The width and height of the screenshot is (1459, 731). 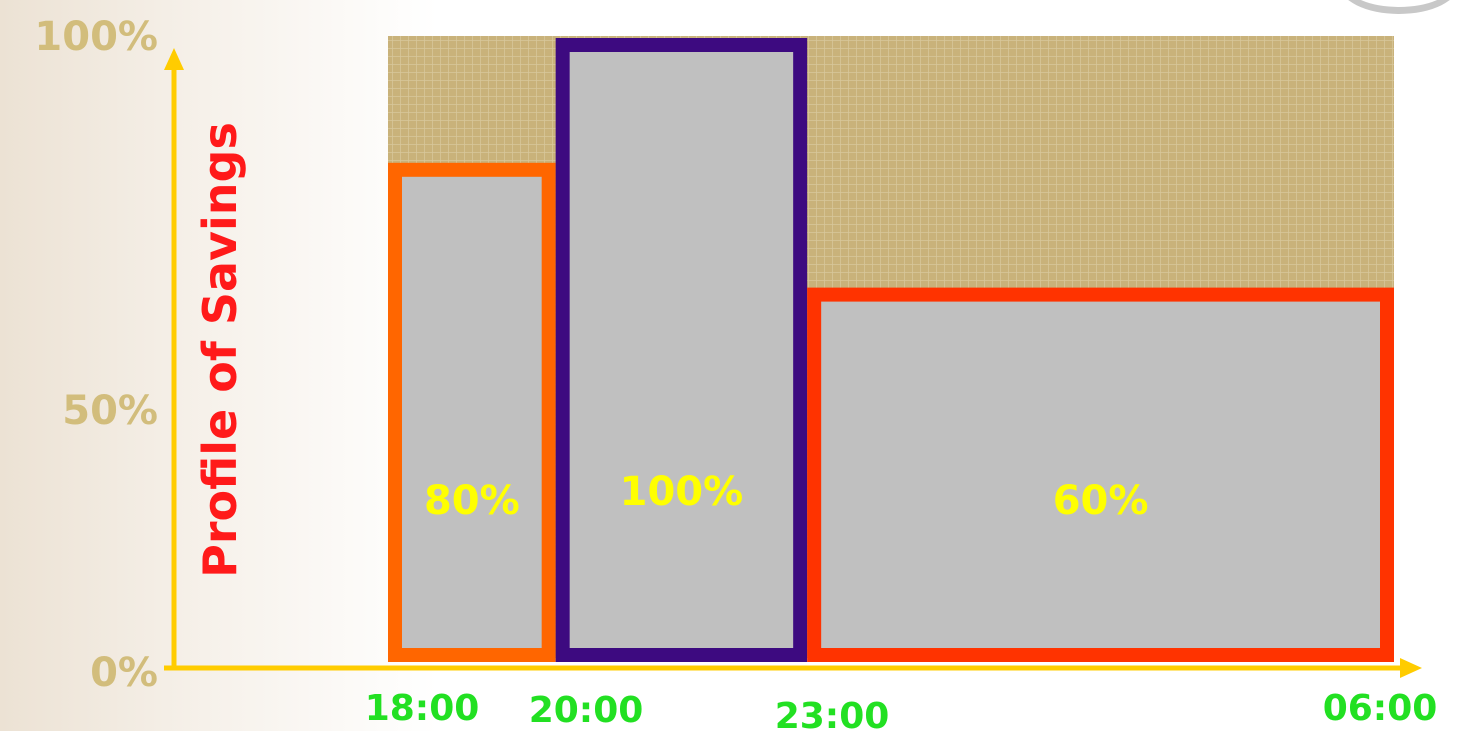 I want to click on x-tick-0: 18:00, so click(x=422, y=708).